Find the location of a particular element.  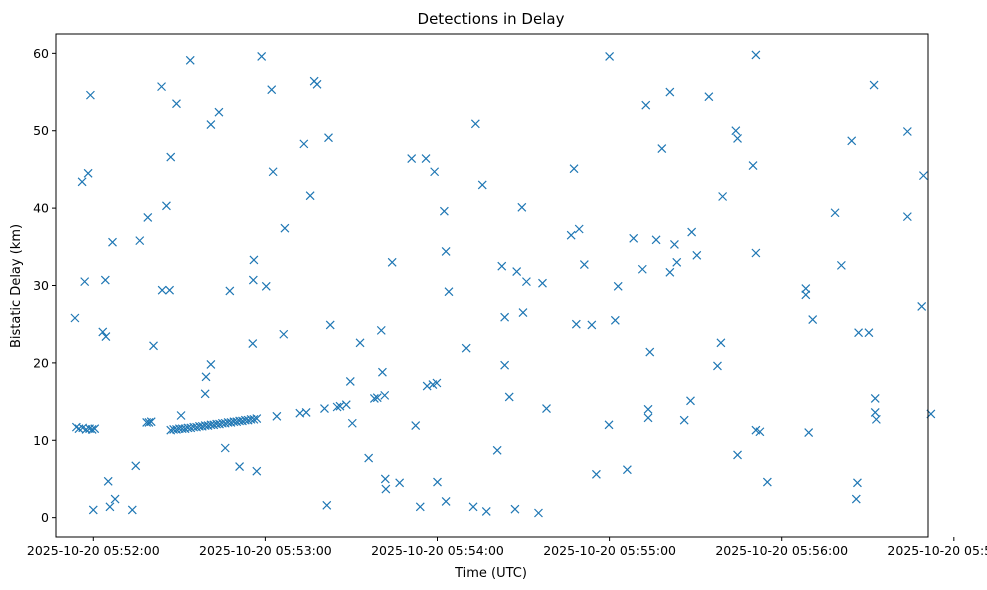

y-axis: 0 10 20 30 40 50 60 is located at coordinates (44, 285).